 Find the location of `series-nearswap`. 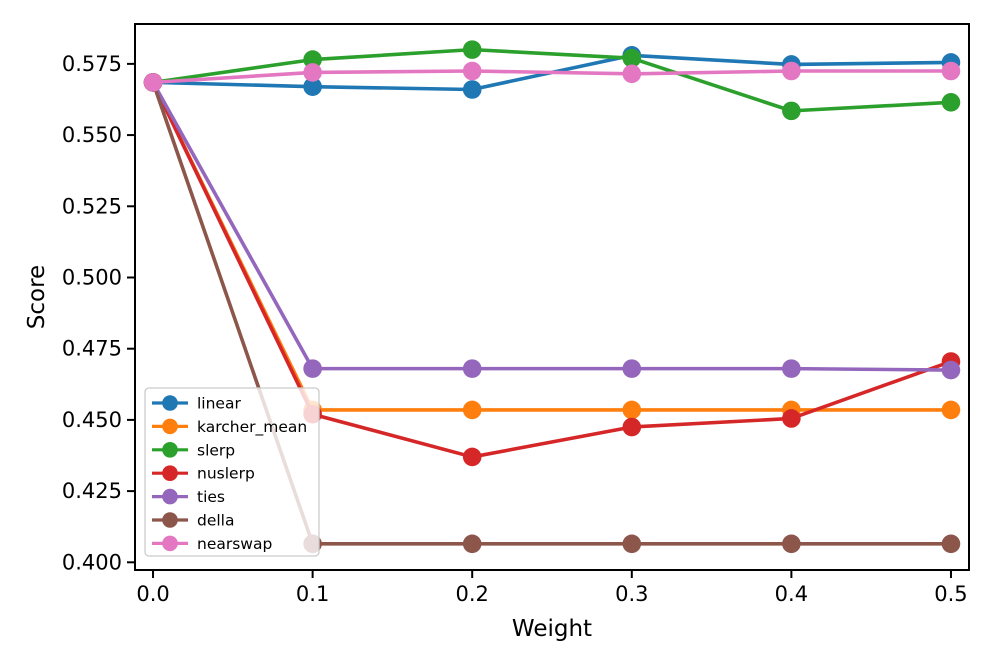

series-nearswap is located at coordinates (552, 76).